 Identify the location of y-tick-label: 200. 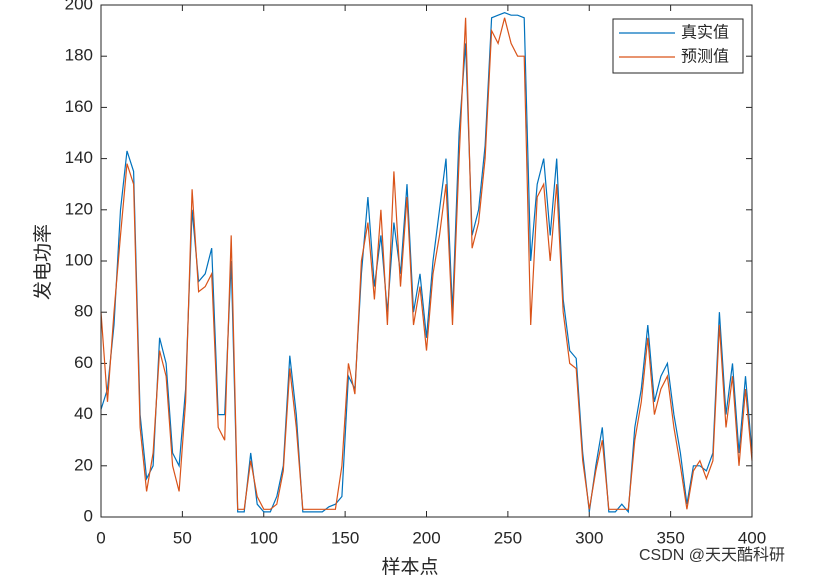
(79, 6).